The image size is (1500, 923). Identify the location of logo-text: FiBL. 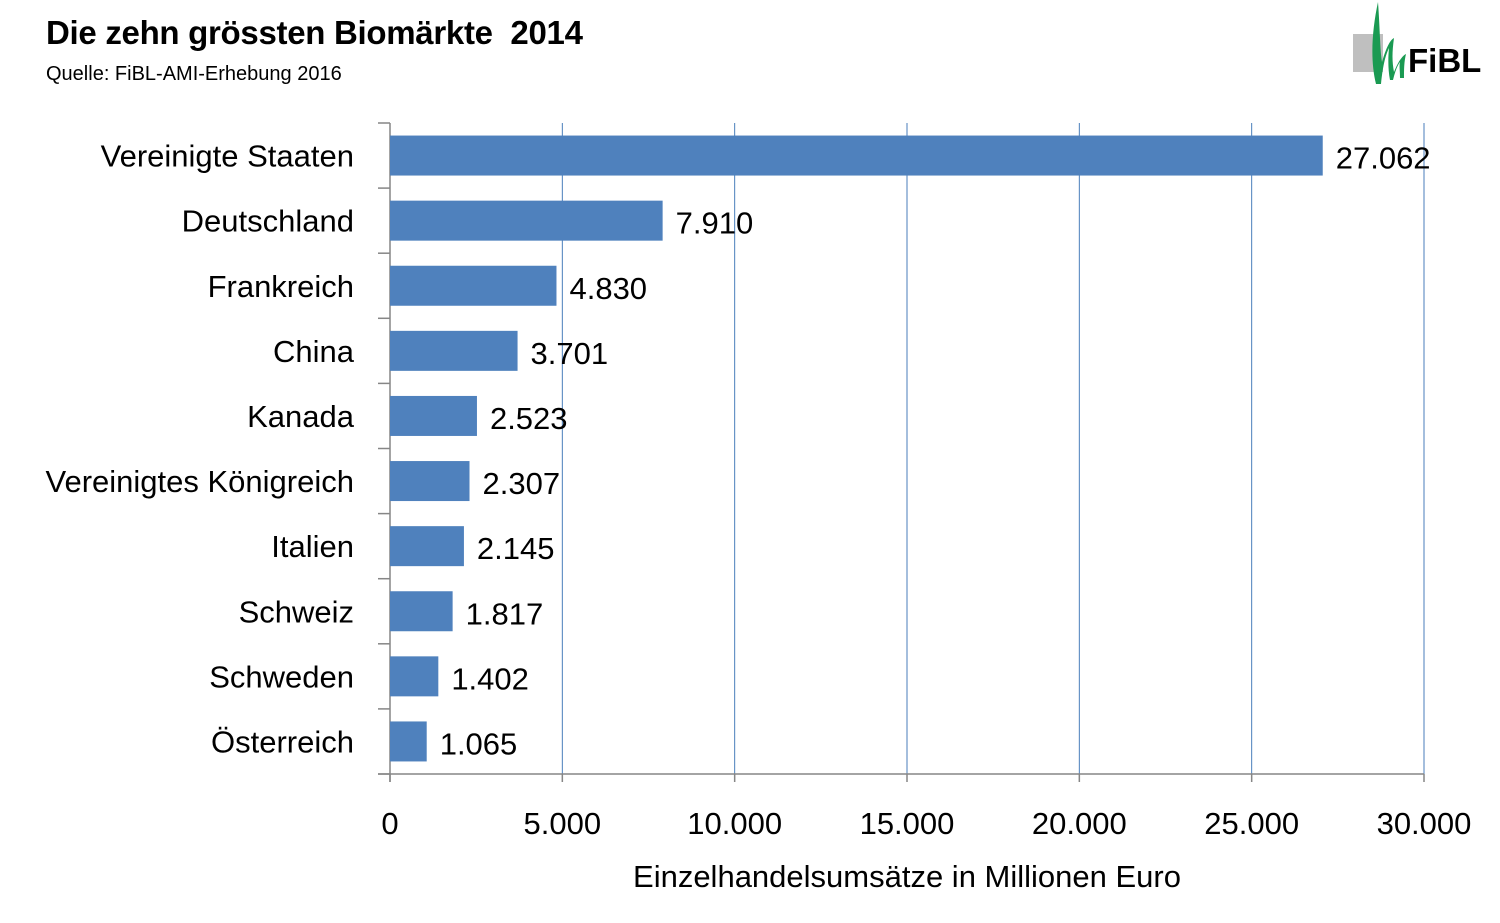
(1444, 60).